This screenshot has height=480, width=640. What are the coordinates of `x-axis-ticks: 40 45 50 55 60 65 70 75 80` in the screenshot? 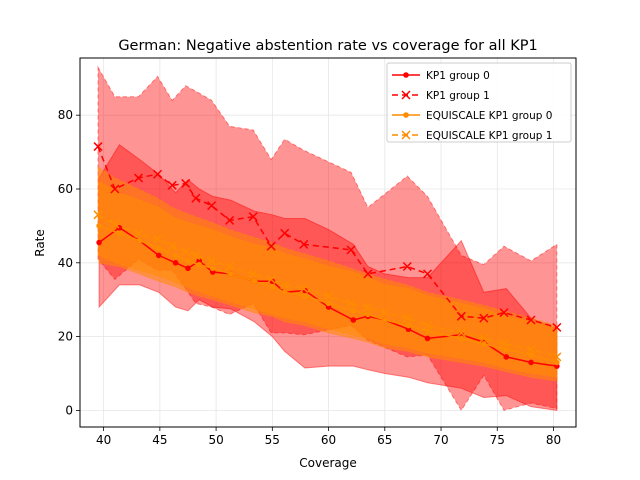 It's located at (328, 437).